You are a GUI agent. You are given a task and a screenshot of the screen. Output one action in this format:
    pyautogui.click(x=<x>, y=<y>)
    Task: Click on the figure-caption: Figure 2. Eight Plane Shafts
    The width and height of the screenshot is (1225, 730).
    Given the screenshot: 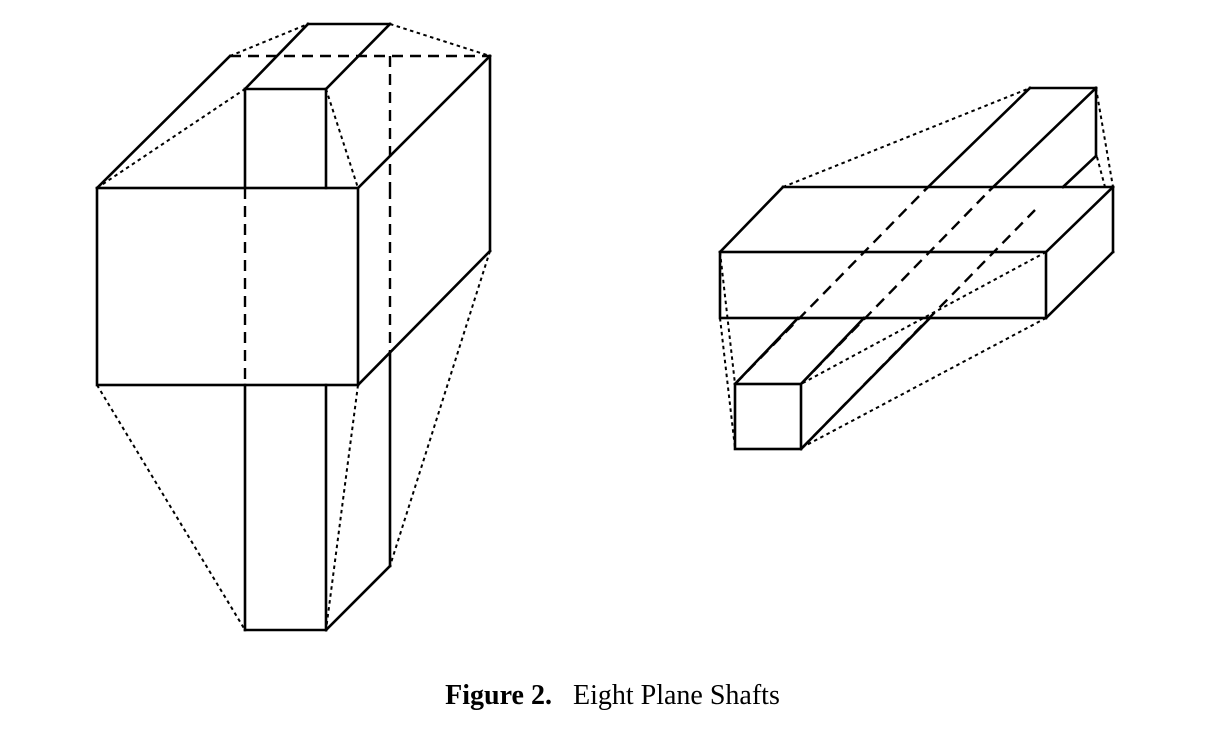 What is the action you would take?
    pyautogui.click(x=612, y=696)
    